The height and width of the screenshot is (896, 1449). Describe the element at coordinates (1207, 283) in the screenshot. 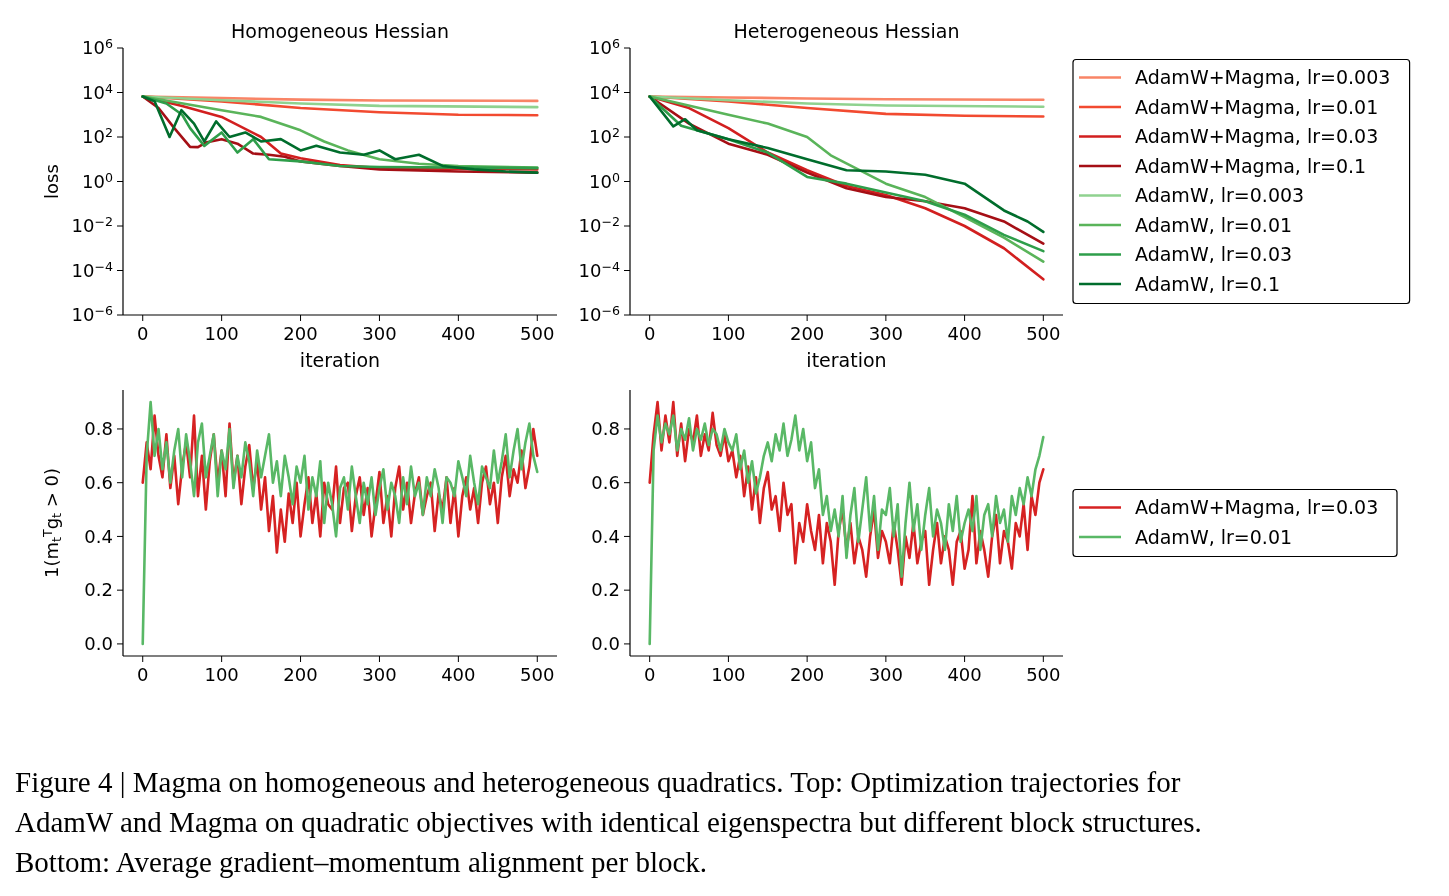

I see `legend-label: AdamW, lr=0.1` at that location.